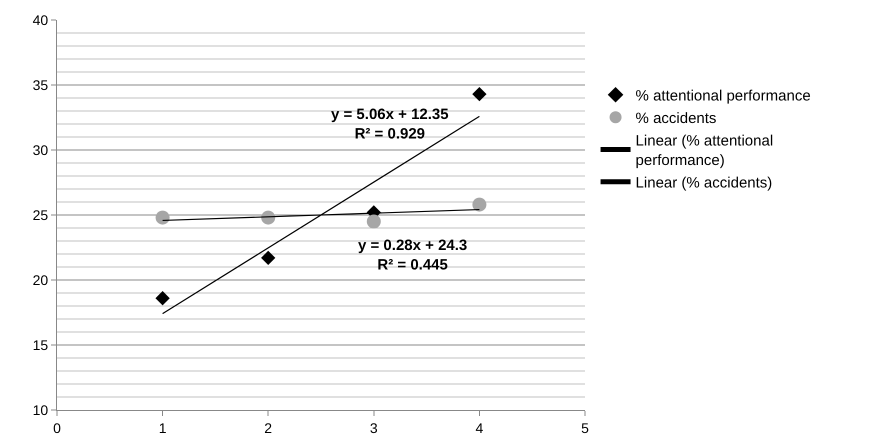 The image size is (875, 448). Describe the element at coordinates (480, 428) in the screenshot. I see `x-tick-label: 4` at that location.